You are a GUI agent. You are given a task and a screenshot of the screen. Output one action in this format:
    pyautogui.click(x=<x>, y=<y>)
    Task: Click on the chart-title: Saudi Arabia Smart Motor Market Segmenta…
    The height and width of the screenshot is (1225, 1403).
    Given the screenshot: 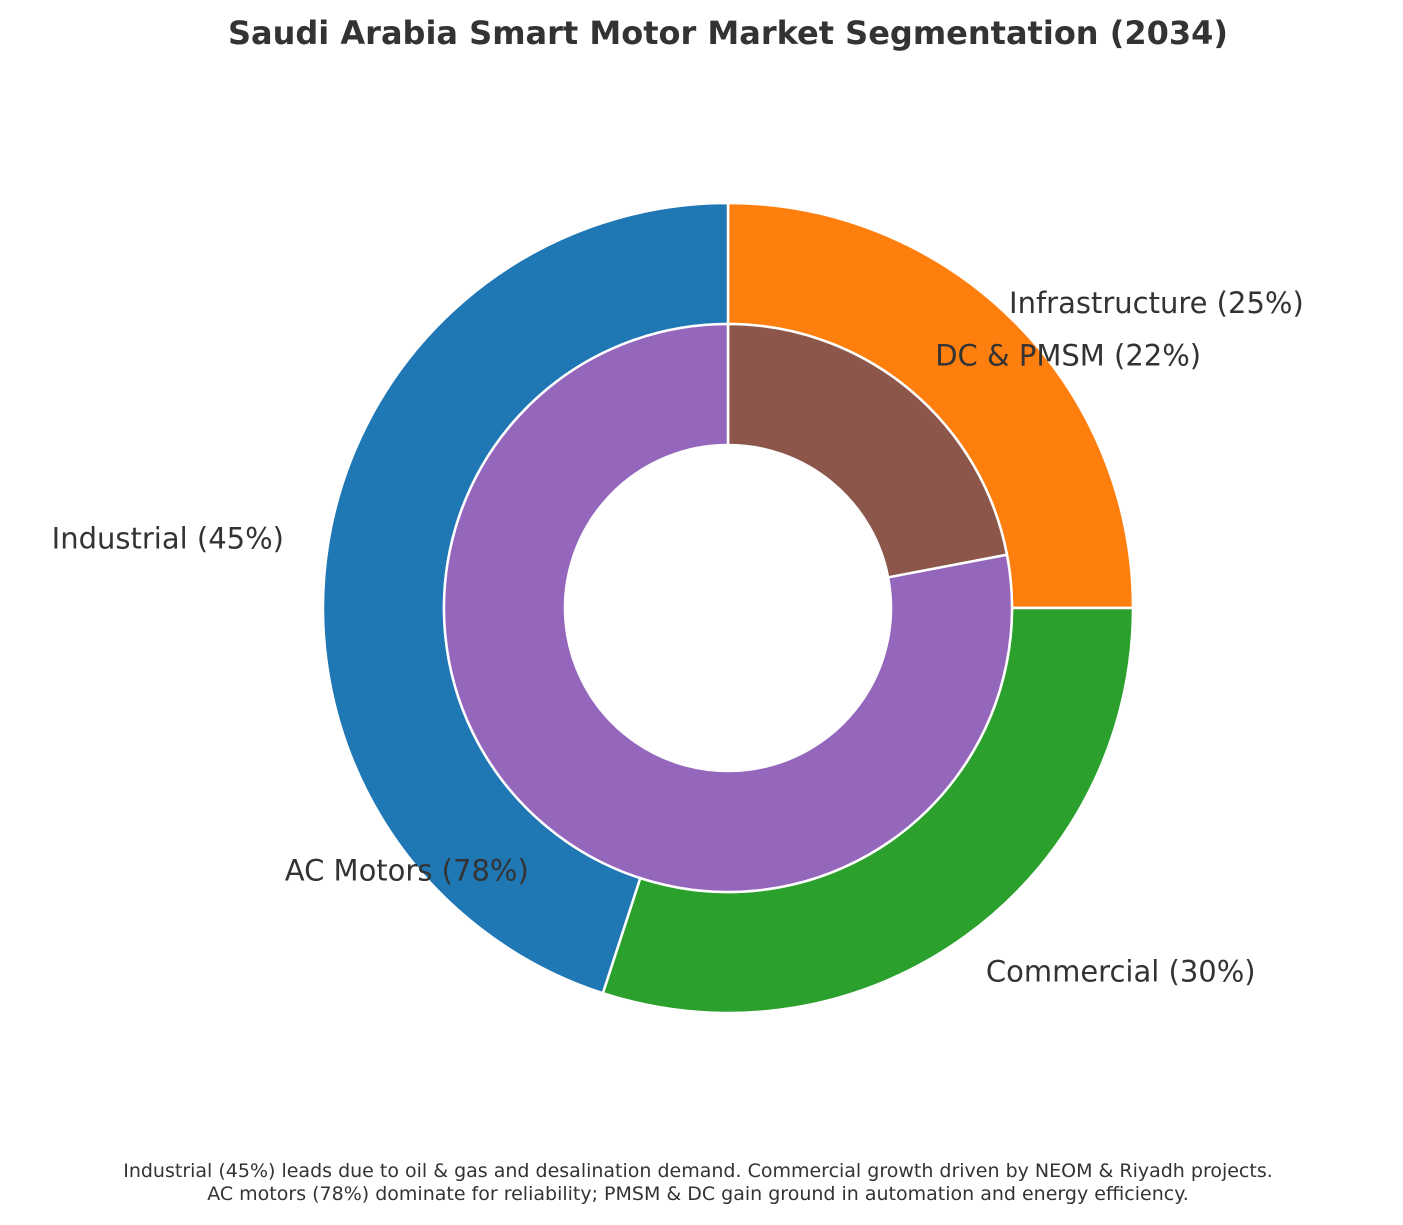 What is the action you would take?
    pyautogui.click(x=728, y=33)
    